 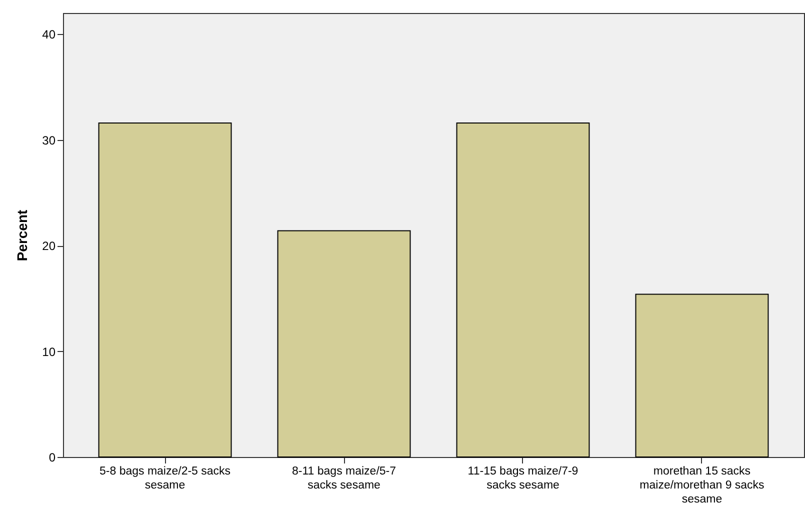 I want to click on y-axis-title: Percent, so click(x=22, y=235).